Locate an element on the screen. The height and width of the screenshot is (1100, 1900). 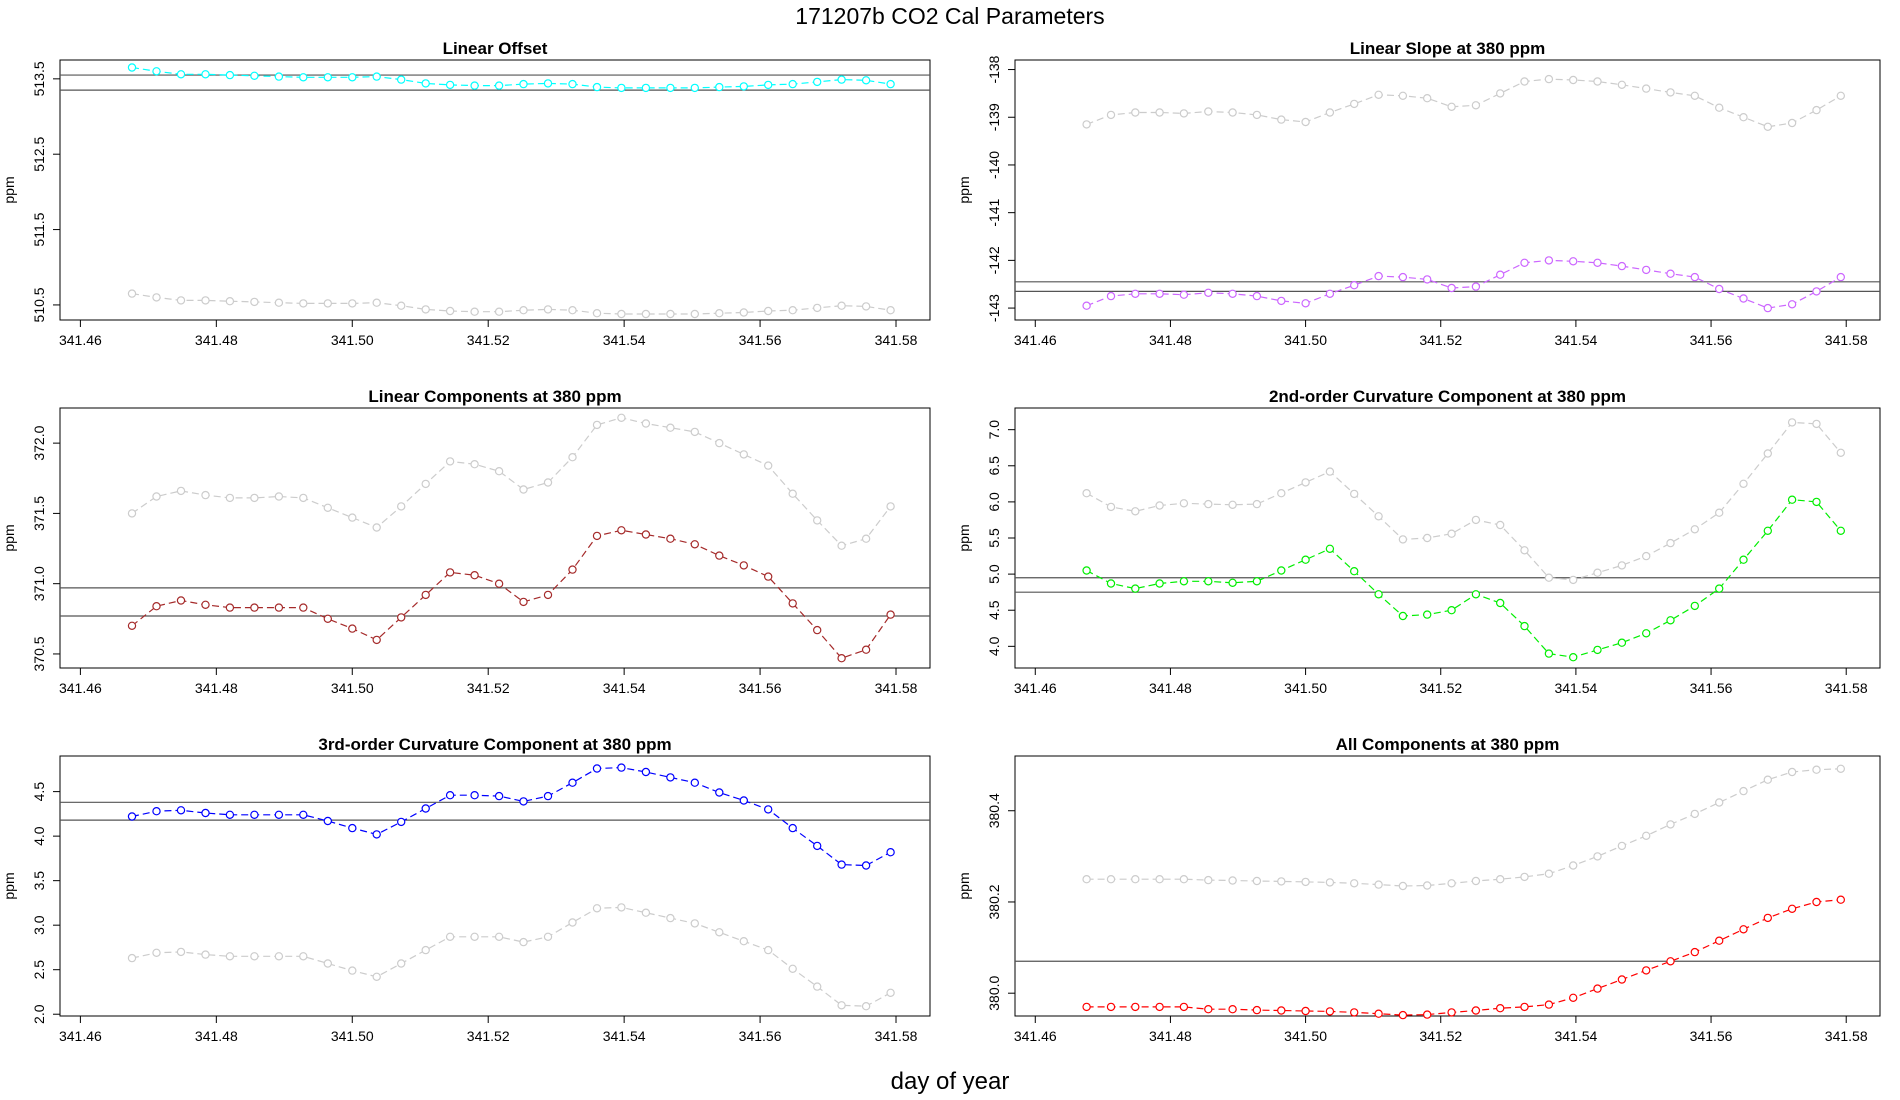
x-tick-label: 341.50 is located at coordinates (1305, 1036).